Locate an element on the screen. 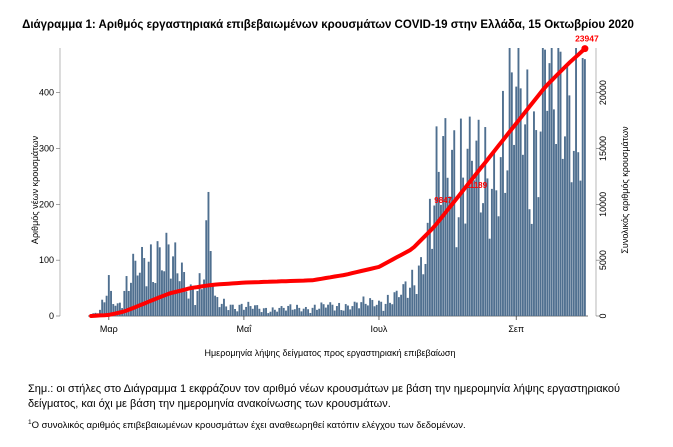 This screenshot has height=447, width=673. y-tick-label-1: 100 is located at coordinates (46, 260).